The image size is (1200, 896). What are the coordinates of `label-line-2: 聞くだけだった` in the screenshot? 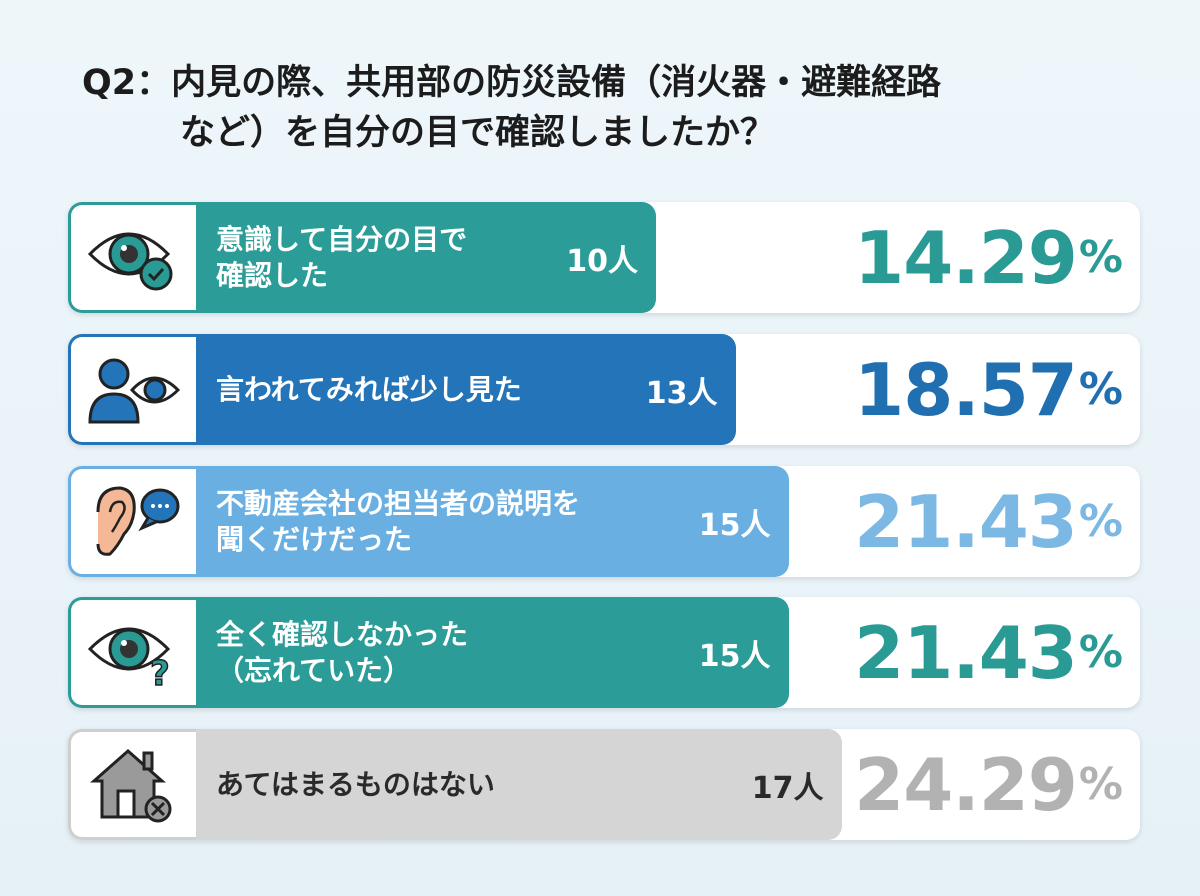 It's located at (314, 539).